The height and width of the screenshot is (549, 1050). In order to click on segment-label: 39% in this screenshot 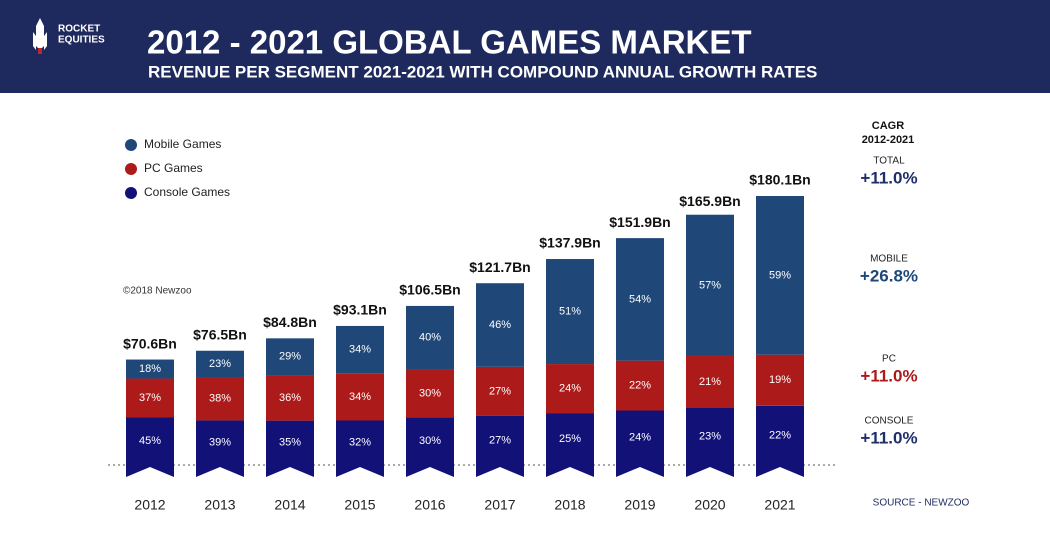, I will do `click(220, 443)`.